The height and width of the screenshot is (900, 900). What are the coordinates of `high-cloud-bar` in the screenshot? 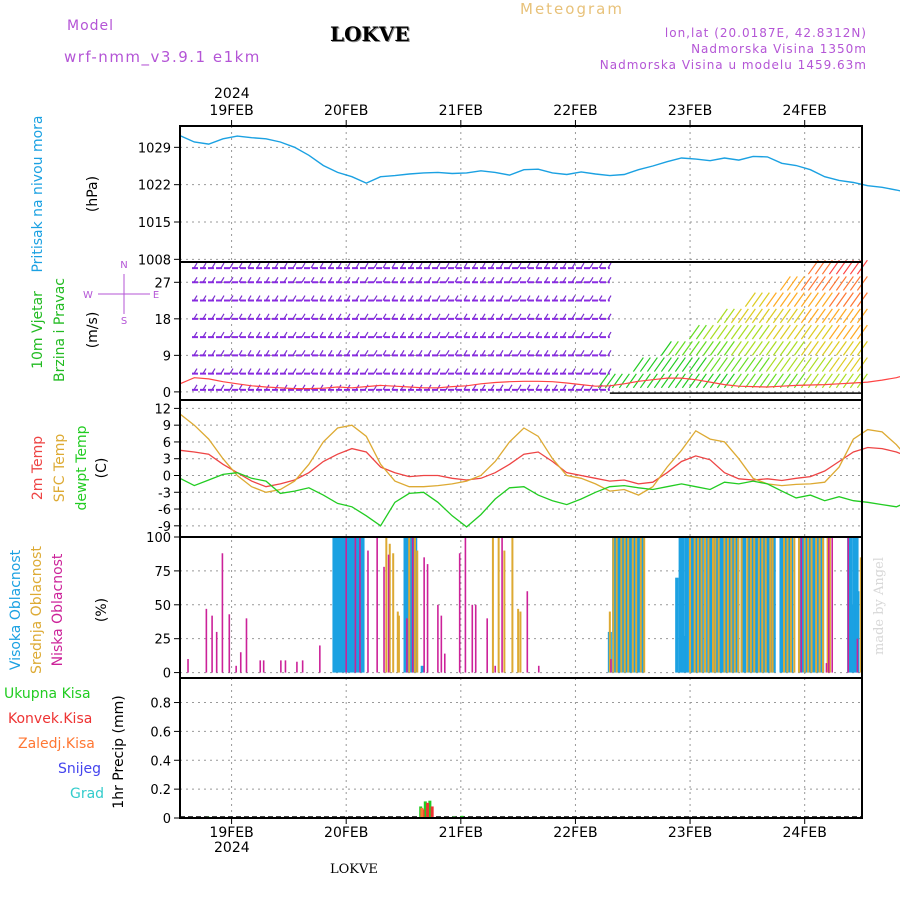 It's located at (696, 605).